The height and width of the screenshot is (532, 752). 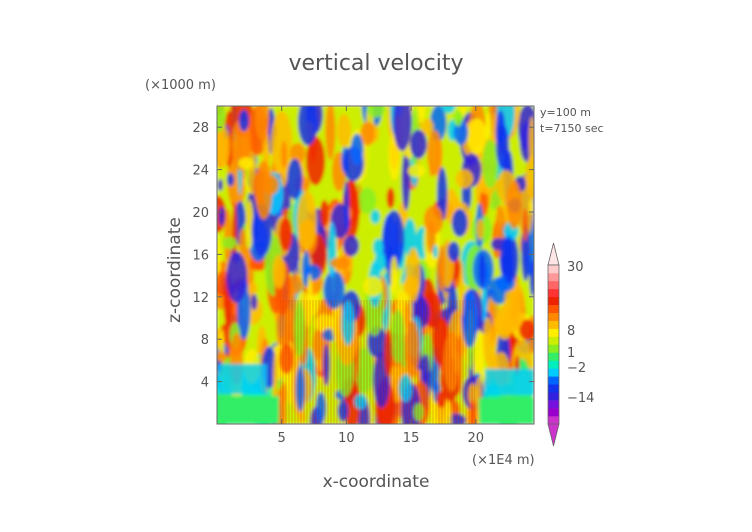 What do you see at coordinates (200, 255) in the screenshot?
I see `y-tick-label: 16` at bounding box center [200, 255].